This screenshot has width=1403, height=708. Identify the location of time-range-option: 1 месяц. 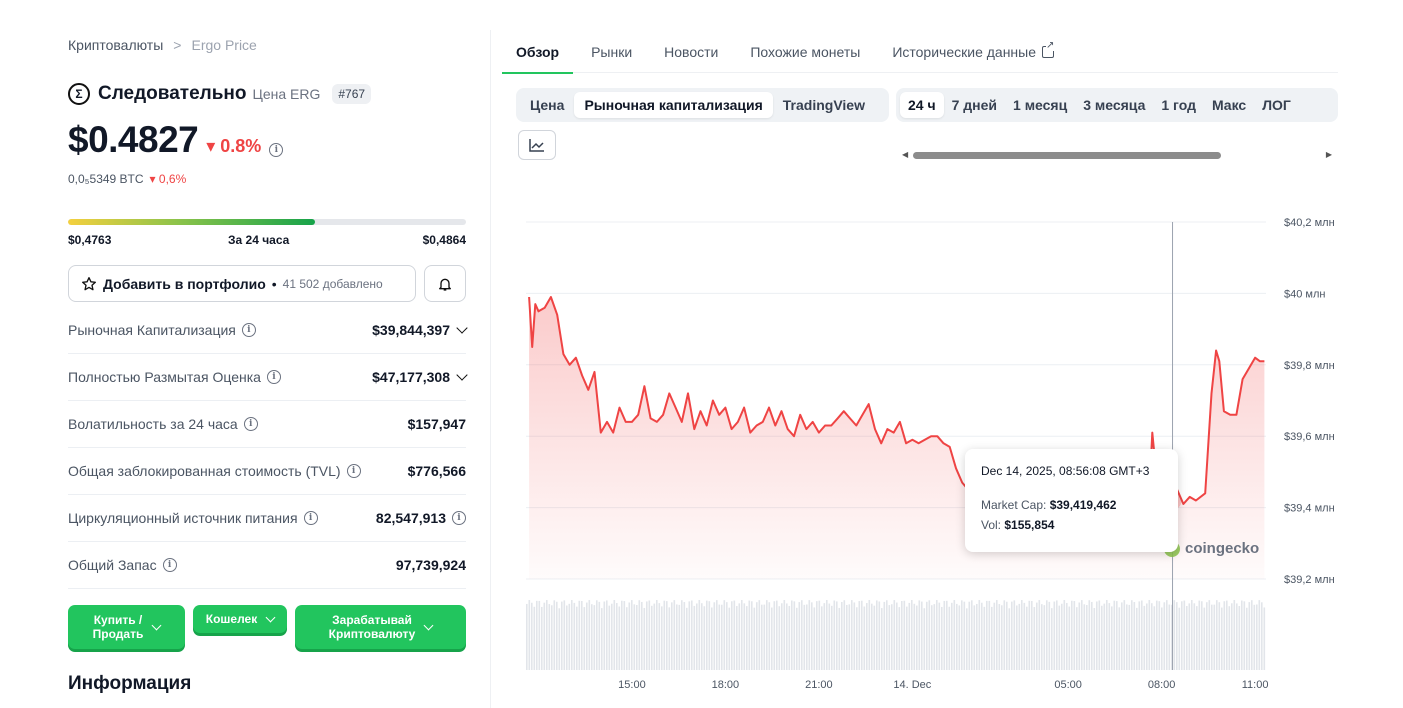
(1040, 105).